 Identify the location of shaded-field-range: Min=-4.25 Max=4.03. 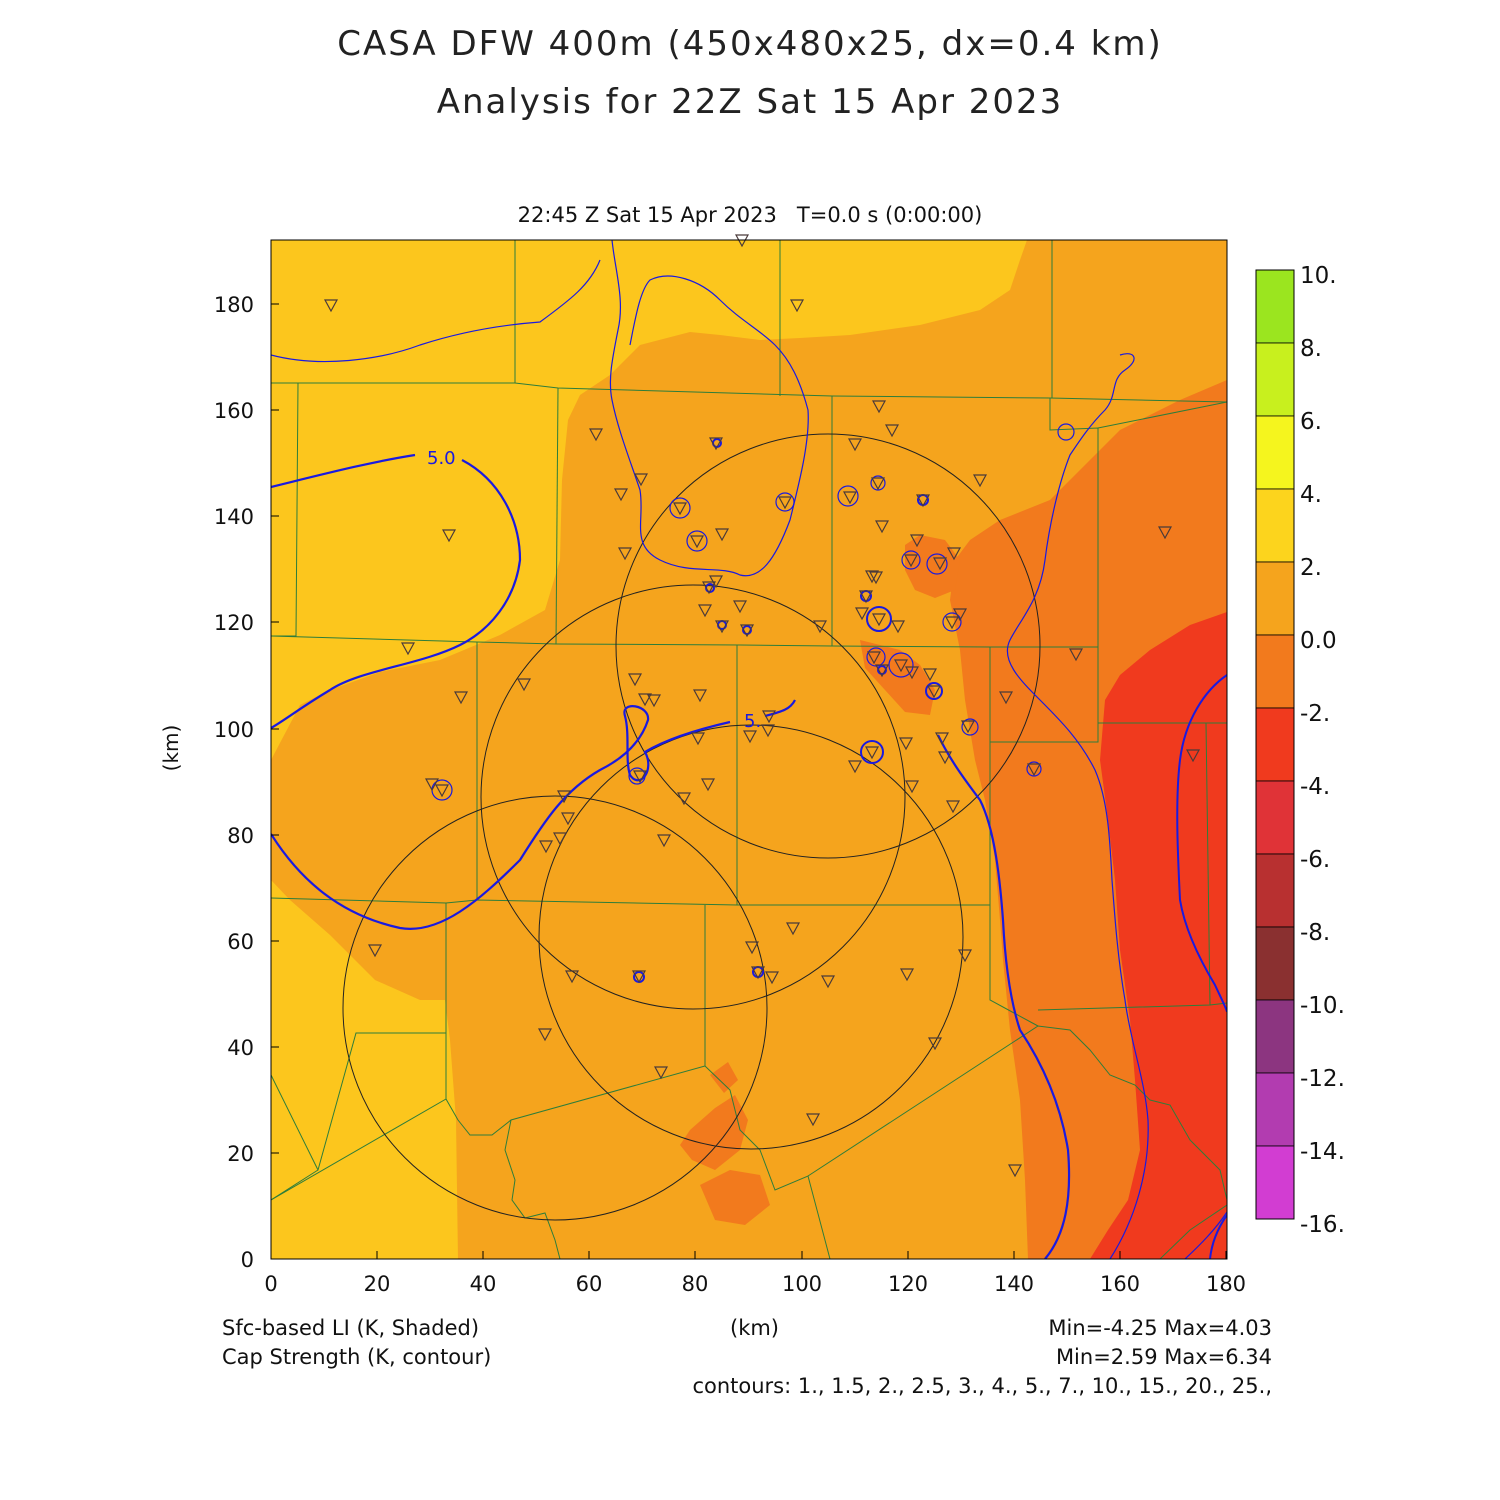
(1160, 1328).